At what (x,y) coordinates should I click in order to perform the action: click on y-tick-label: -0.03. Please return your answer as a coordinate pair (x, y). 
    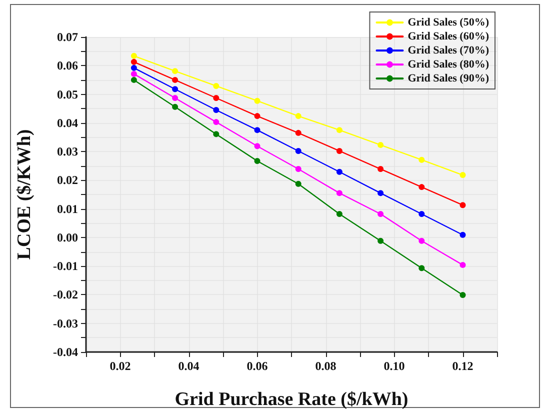
    Looking at the image, I should click on (65, 323).